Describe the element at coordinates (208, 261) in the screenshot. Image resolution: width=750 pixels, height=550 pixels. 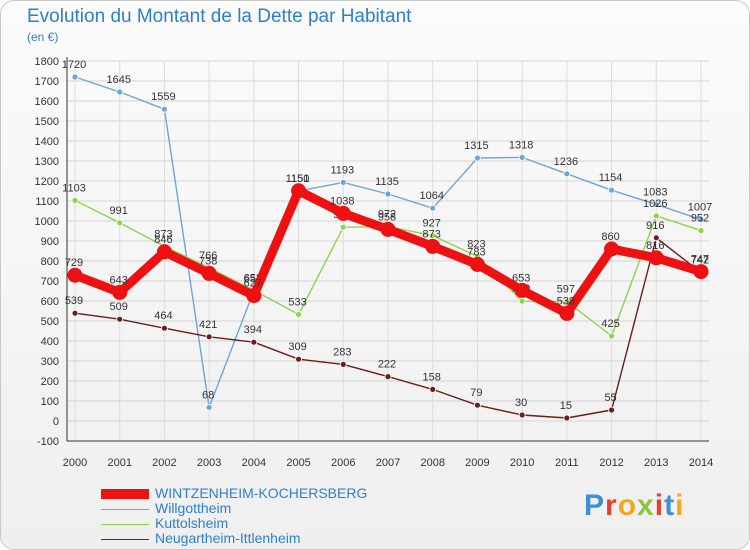
I see `data-label: 738` at that location.